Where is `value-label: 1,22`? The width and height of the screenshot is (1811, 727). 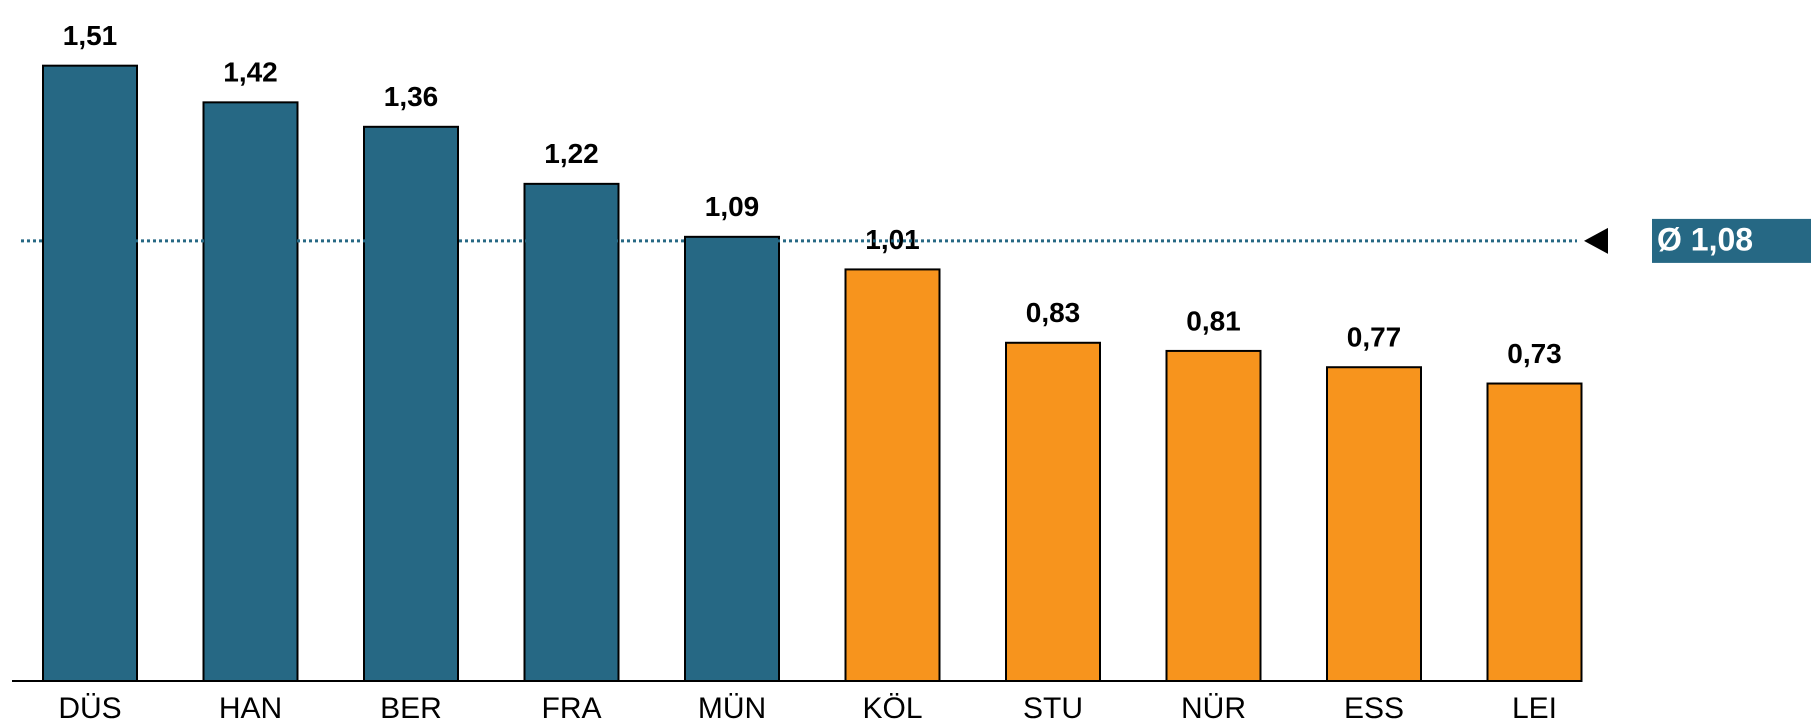 value-label: 1,22 is located at coordinates (571, 153).